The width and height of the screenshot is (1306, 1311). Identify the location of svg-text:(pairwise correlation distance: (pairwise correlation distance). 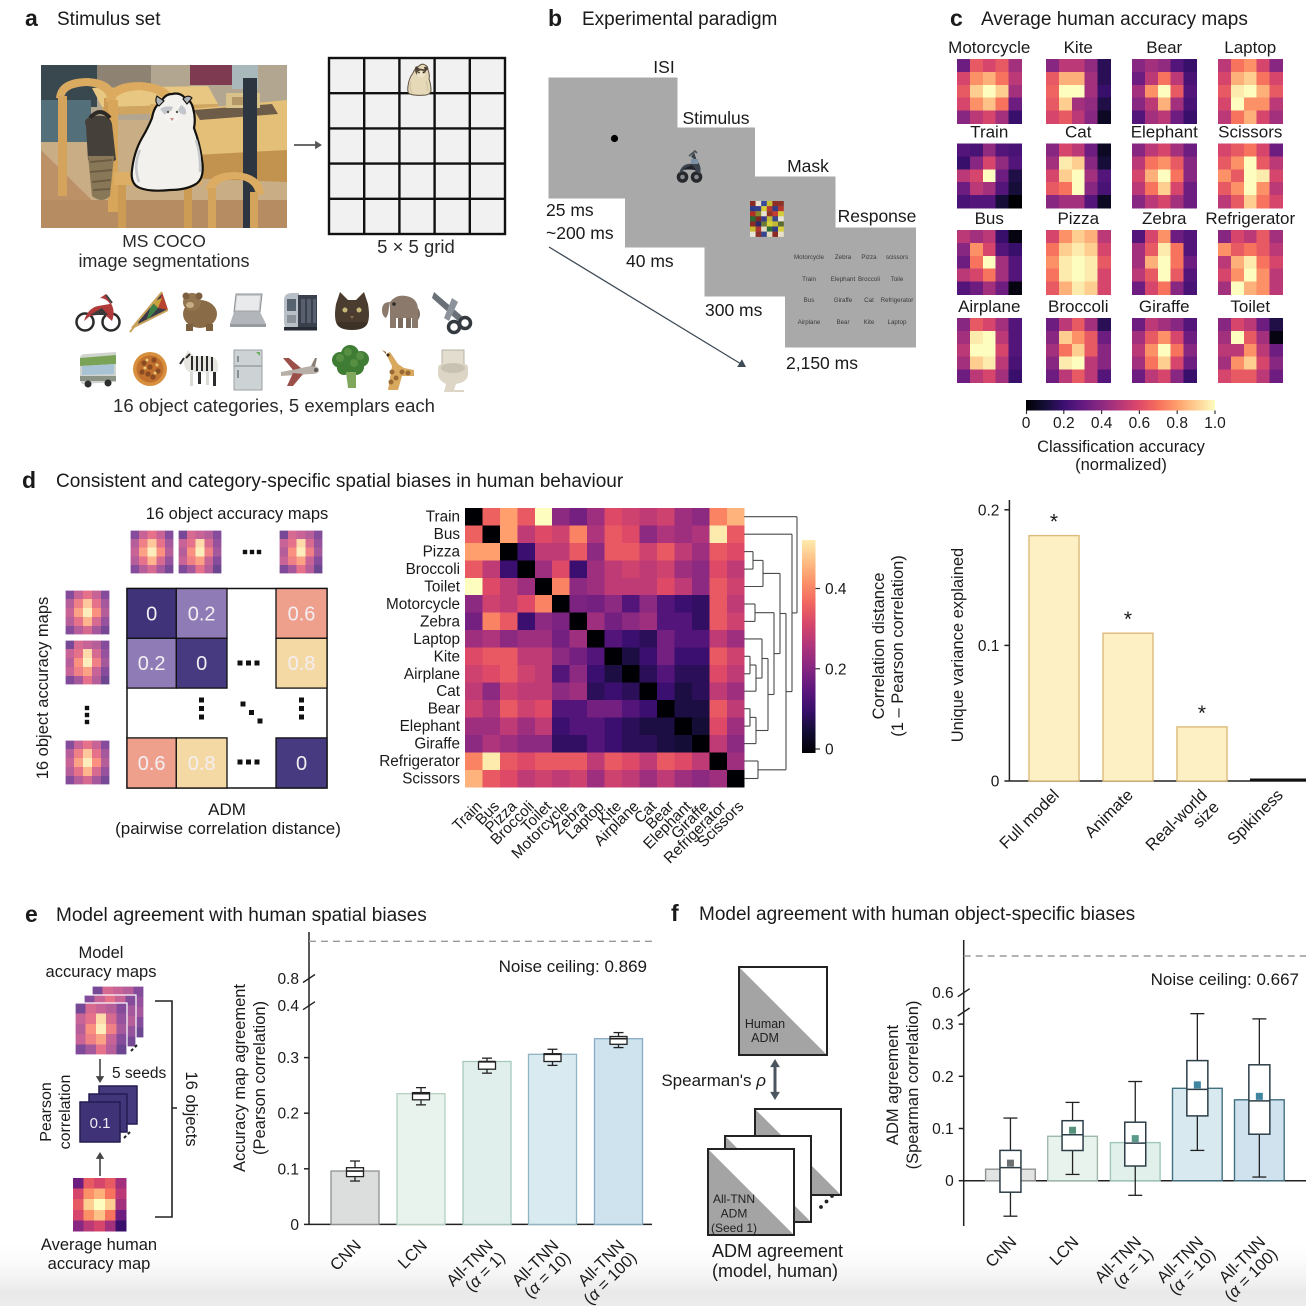
(228, 828).